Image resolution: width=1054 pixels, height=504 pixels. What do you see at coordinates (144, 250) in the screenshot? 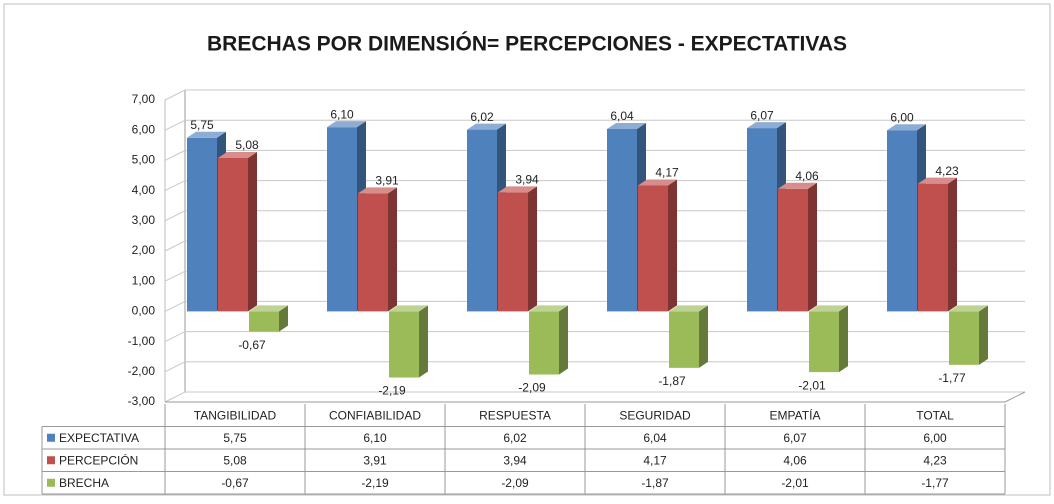
I see `y-tick-label: 2,00` at bounding box center [144, 250].